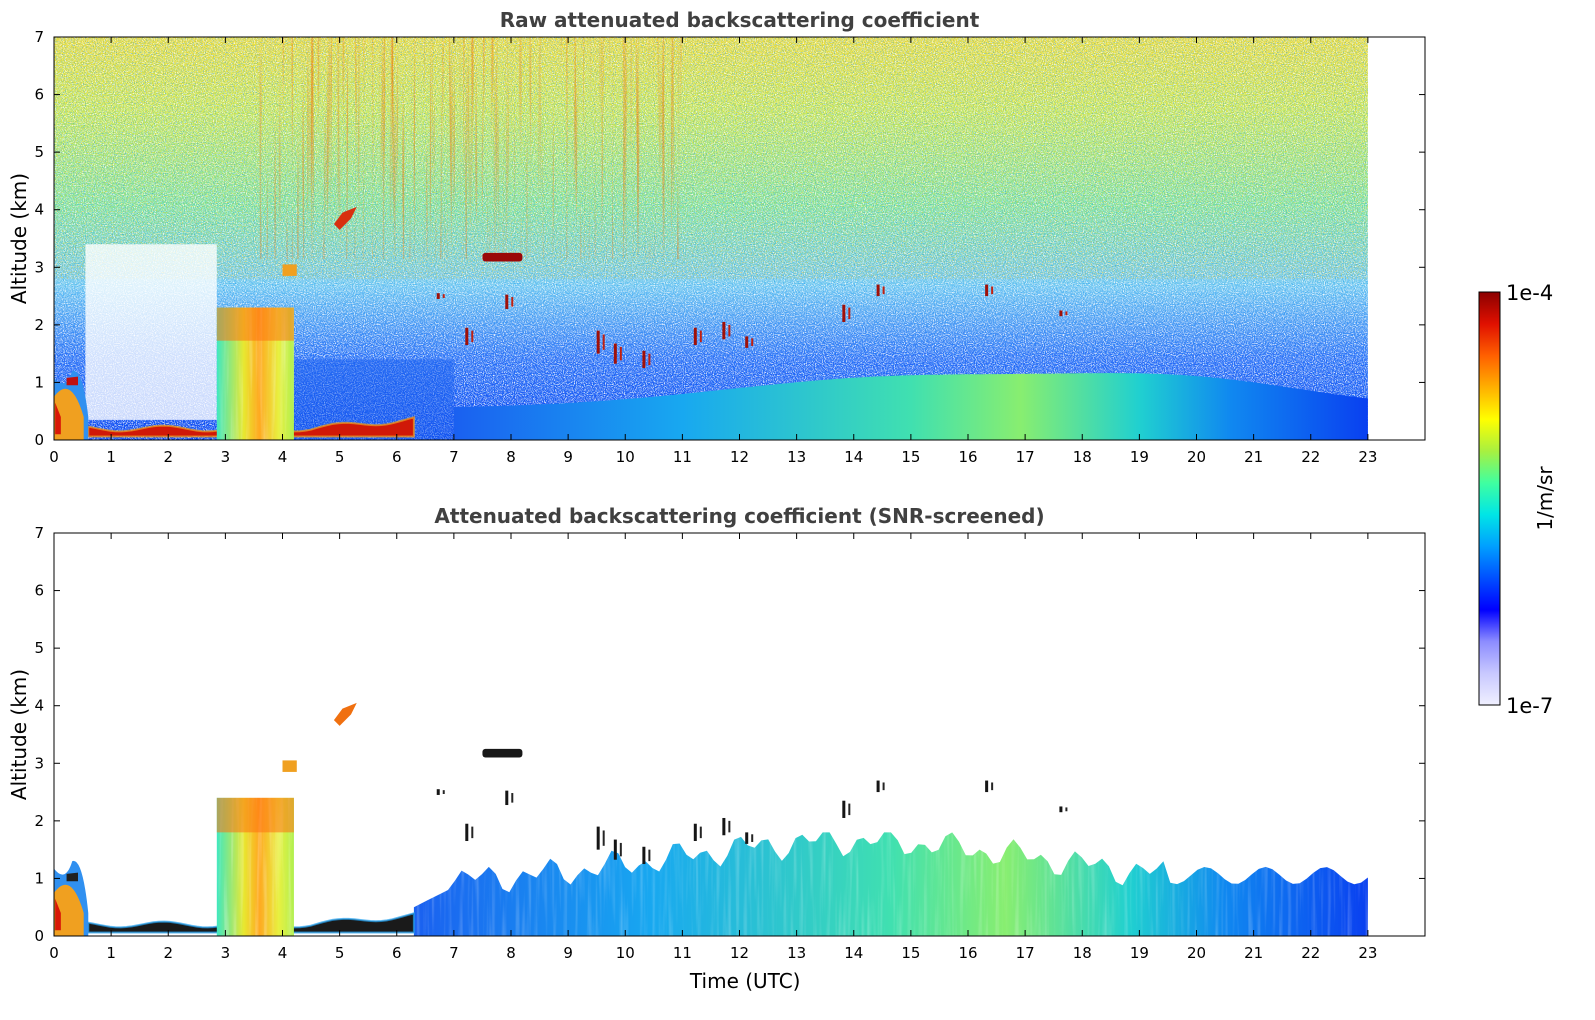 Image resolution: width=1595 pixels, height=1020 pixels. What do you see at coordinates (39, 533) in the screenshot?
I see `y-tick-label: 7` at bounding box center [39, 533].